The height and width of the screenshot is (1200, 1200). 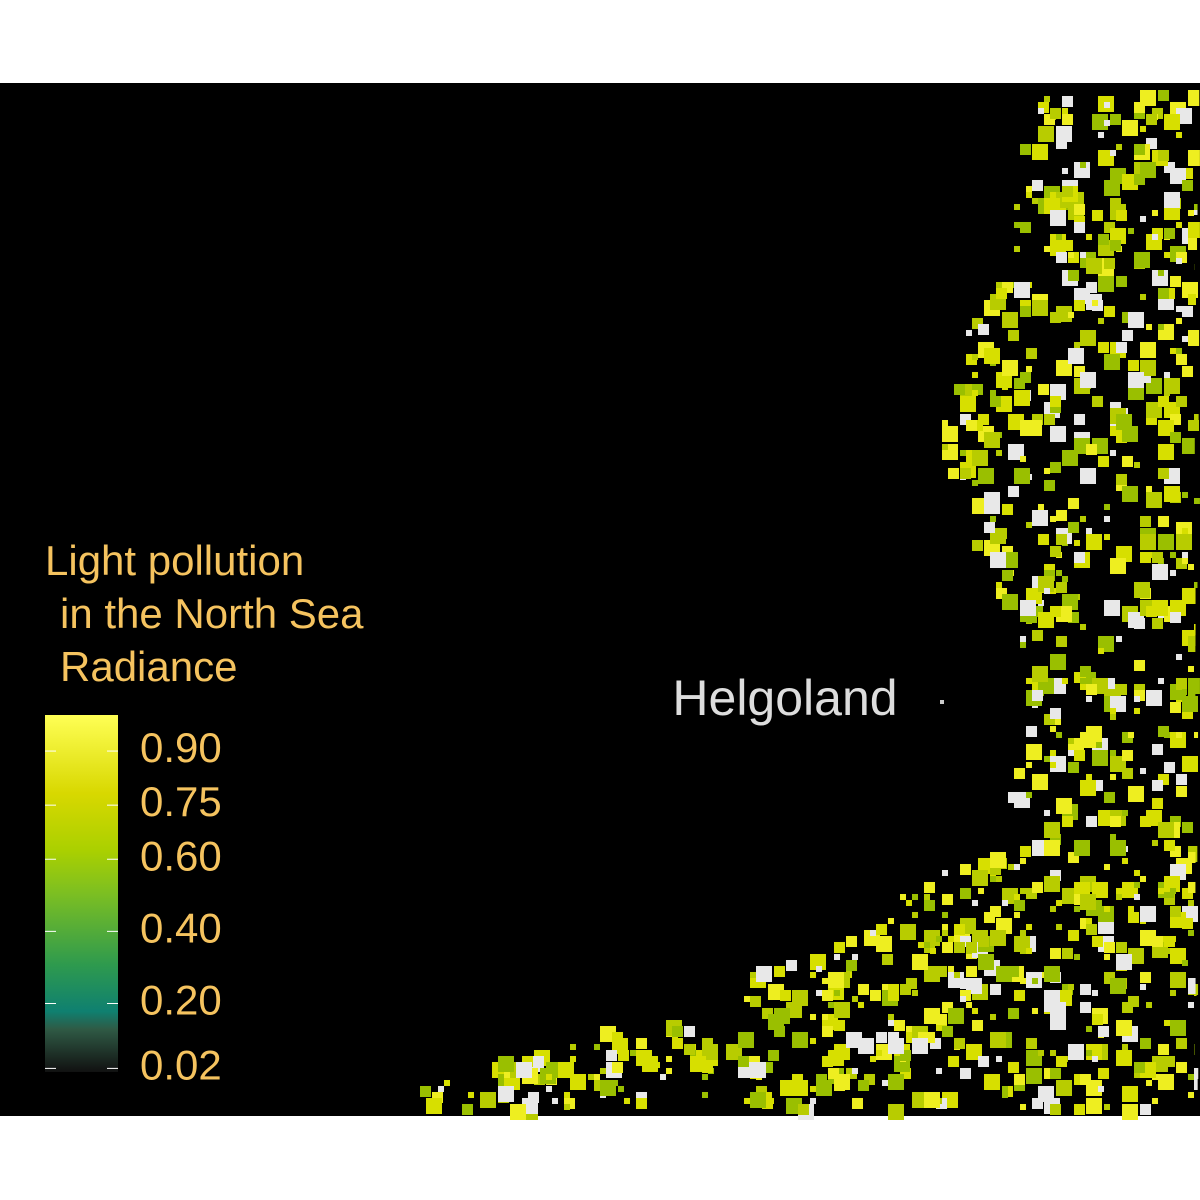 What do you see at coordinates (942, 702) in the screenshot?
I see `island` at bounding box center [942, 702].